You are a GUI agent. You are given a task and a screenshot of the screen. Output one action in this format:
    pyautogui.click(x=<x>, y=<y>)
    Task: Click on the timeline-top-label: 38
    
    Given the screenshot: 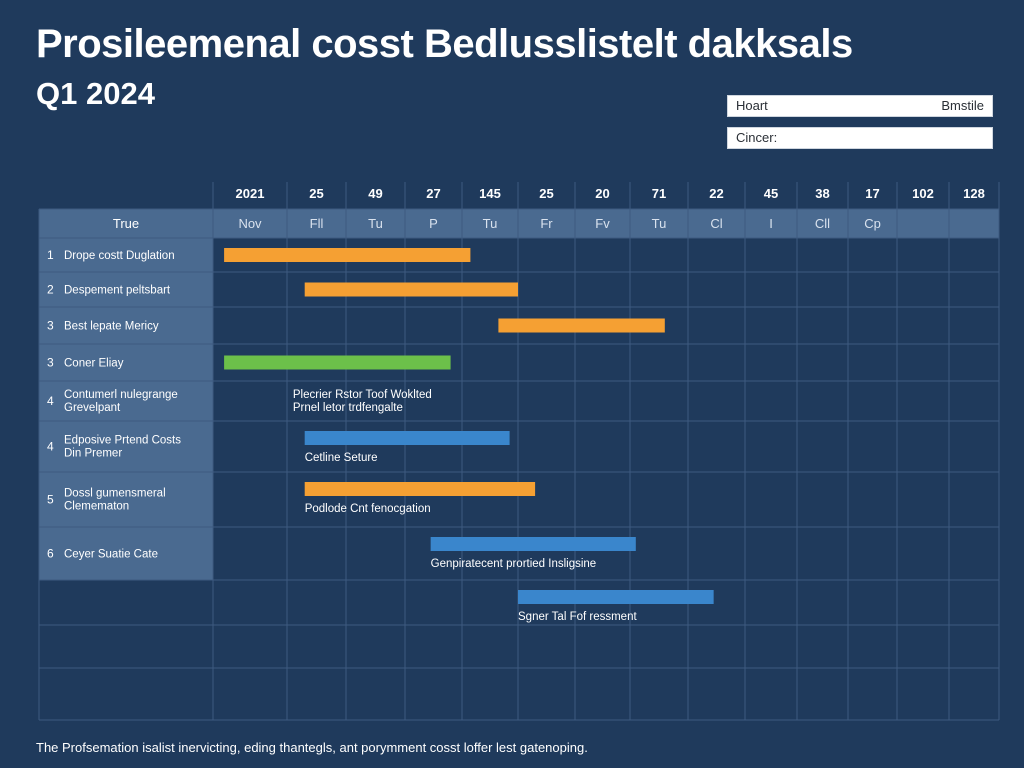 What is the action you would take?
    pyautogui.click(x=822, y=193)
    